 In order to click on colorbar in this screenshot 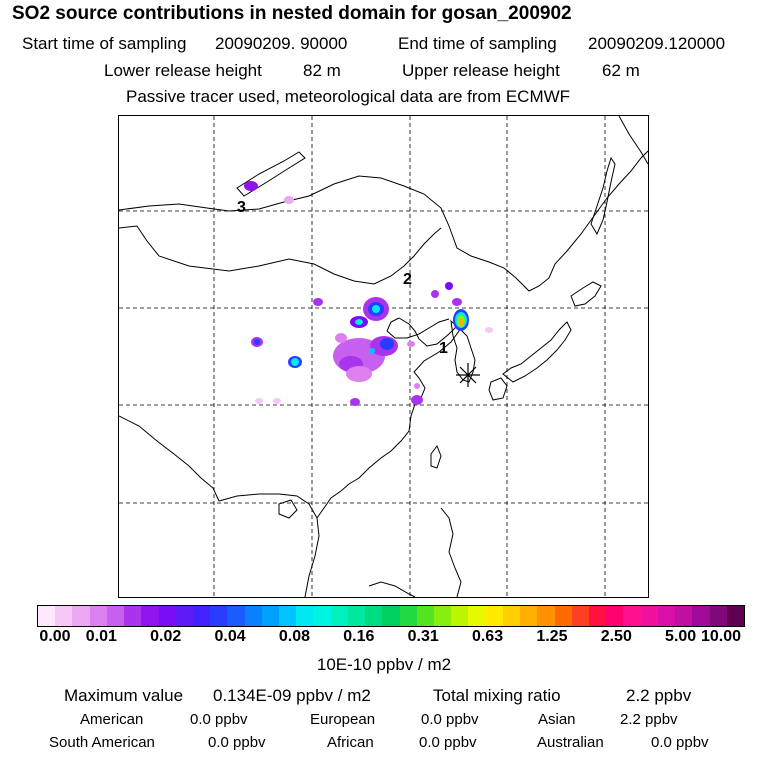, I will do `click(391, 616)`.